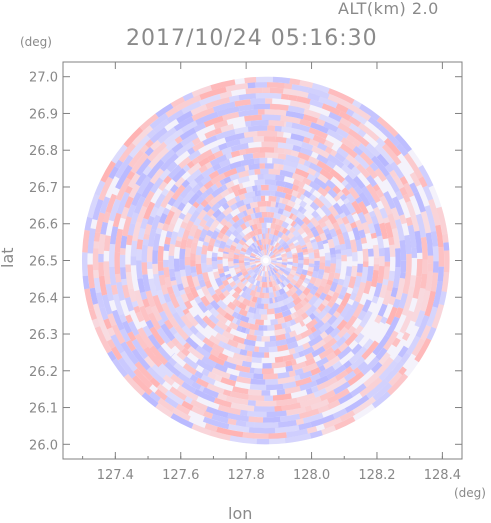  I want to click on y-tick-label: 26.6, so click(43, 225).